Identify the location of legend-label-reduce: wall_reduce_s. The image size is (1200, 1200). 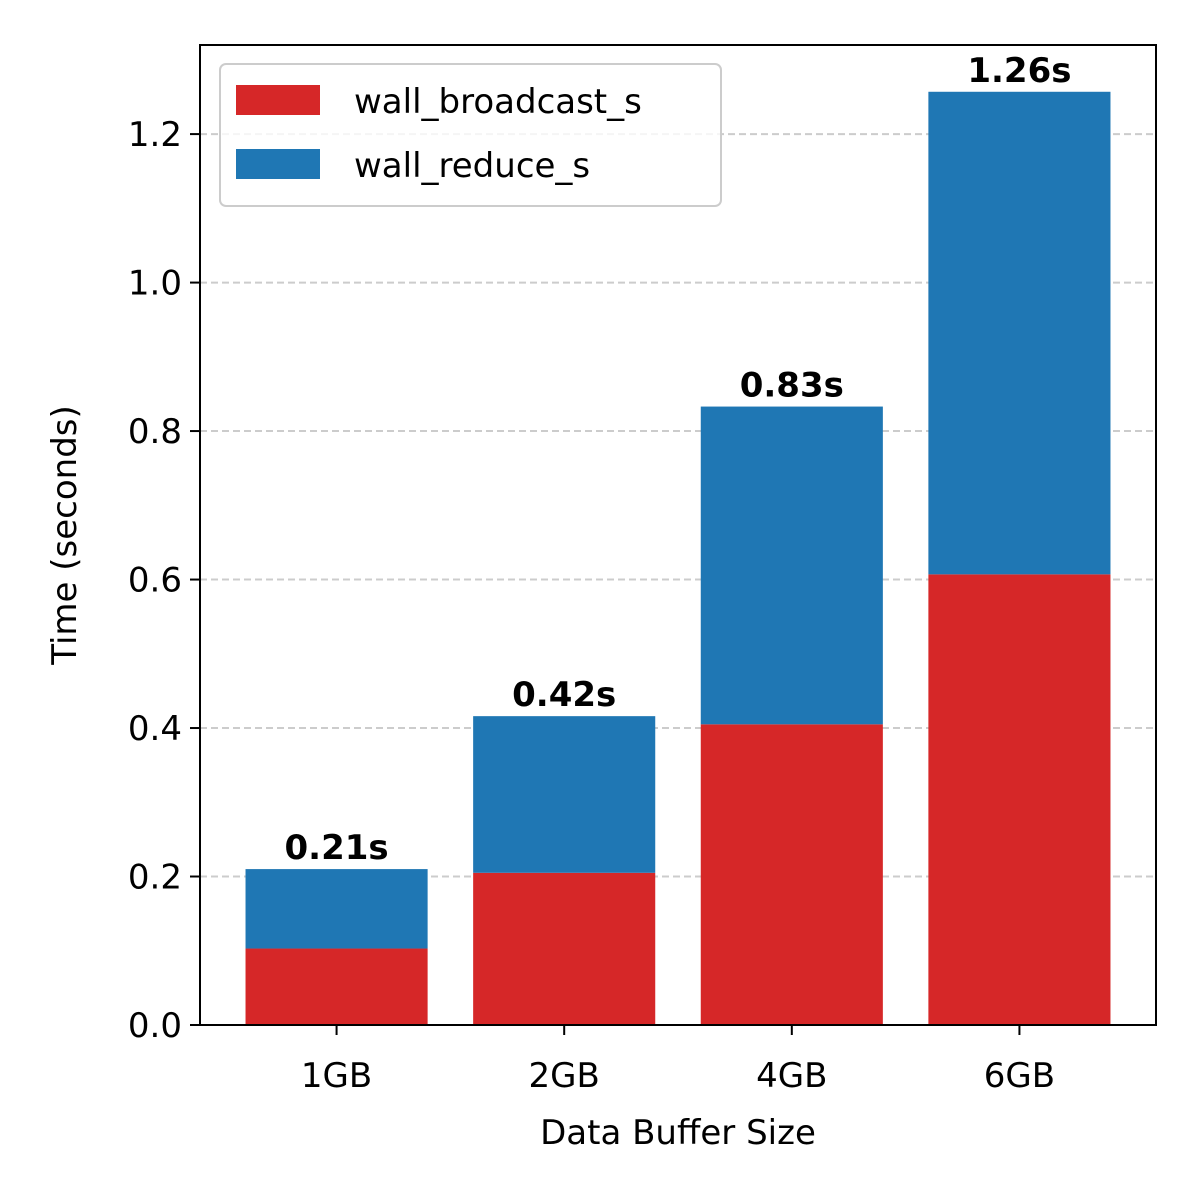
(472, 166).